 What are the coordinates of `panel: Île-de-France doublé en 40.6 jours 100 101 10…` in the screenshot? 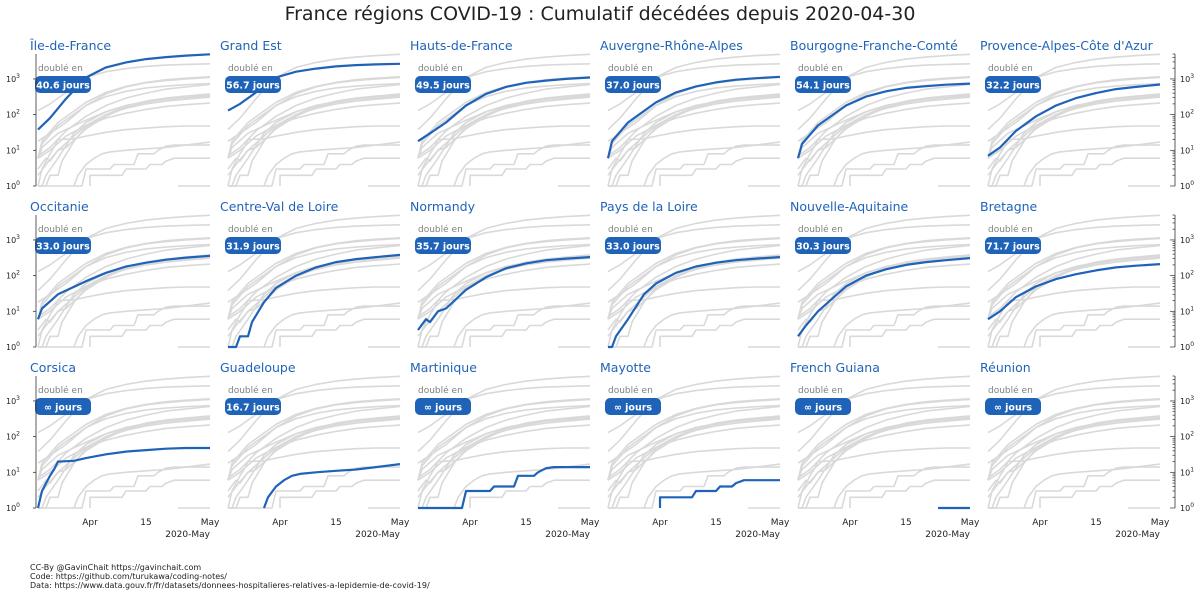 It's located at (108, 114).